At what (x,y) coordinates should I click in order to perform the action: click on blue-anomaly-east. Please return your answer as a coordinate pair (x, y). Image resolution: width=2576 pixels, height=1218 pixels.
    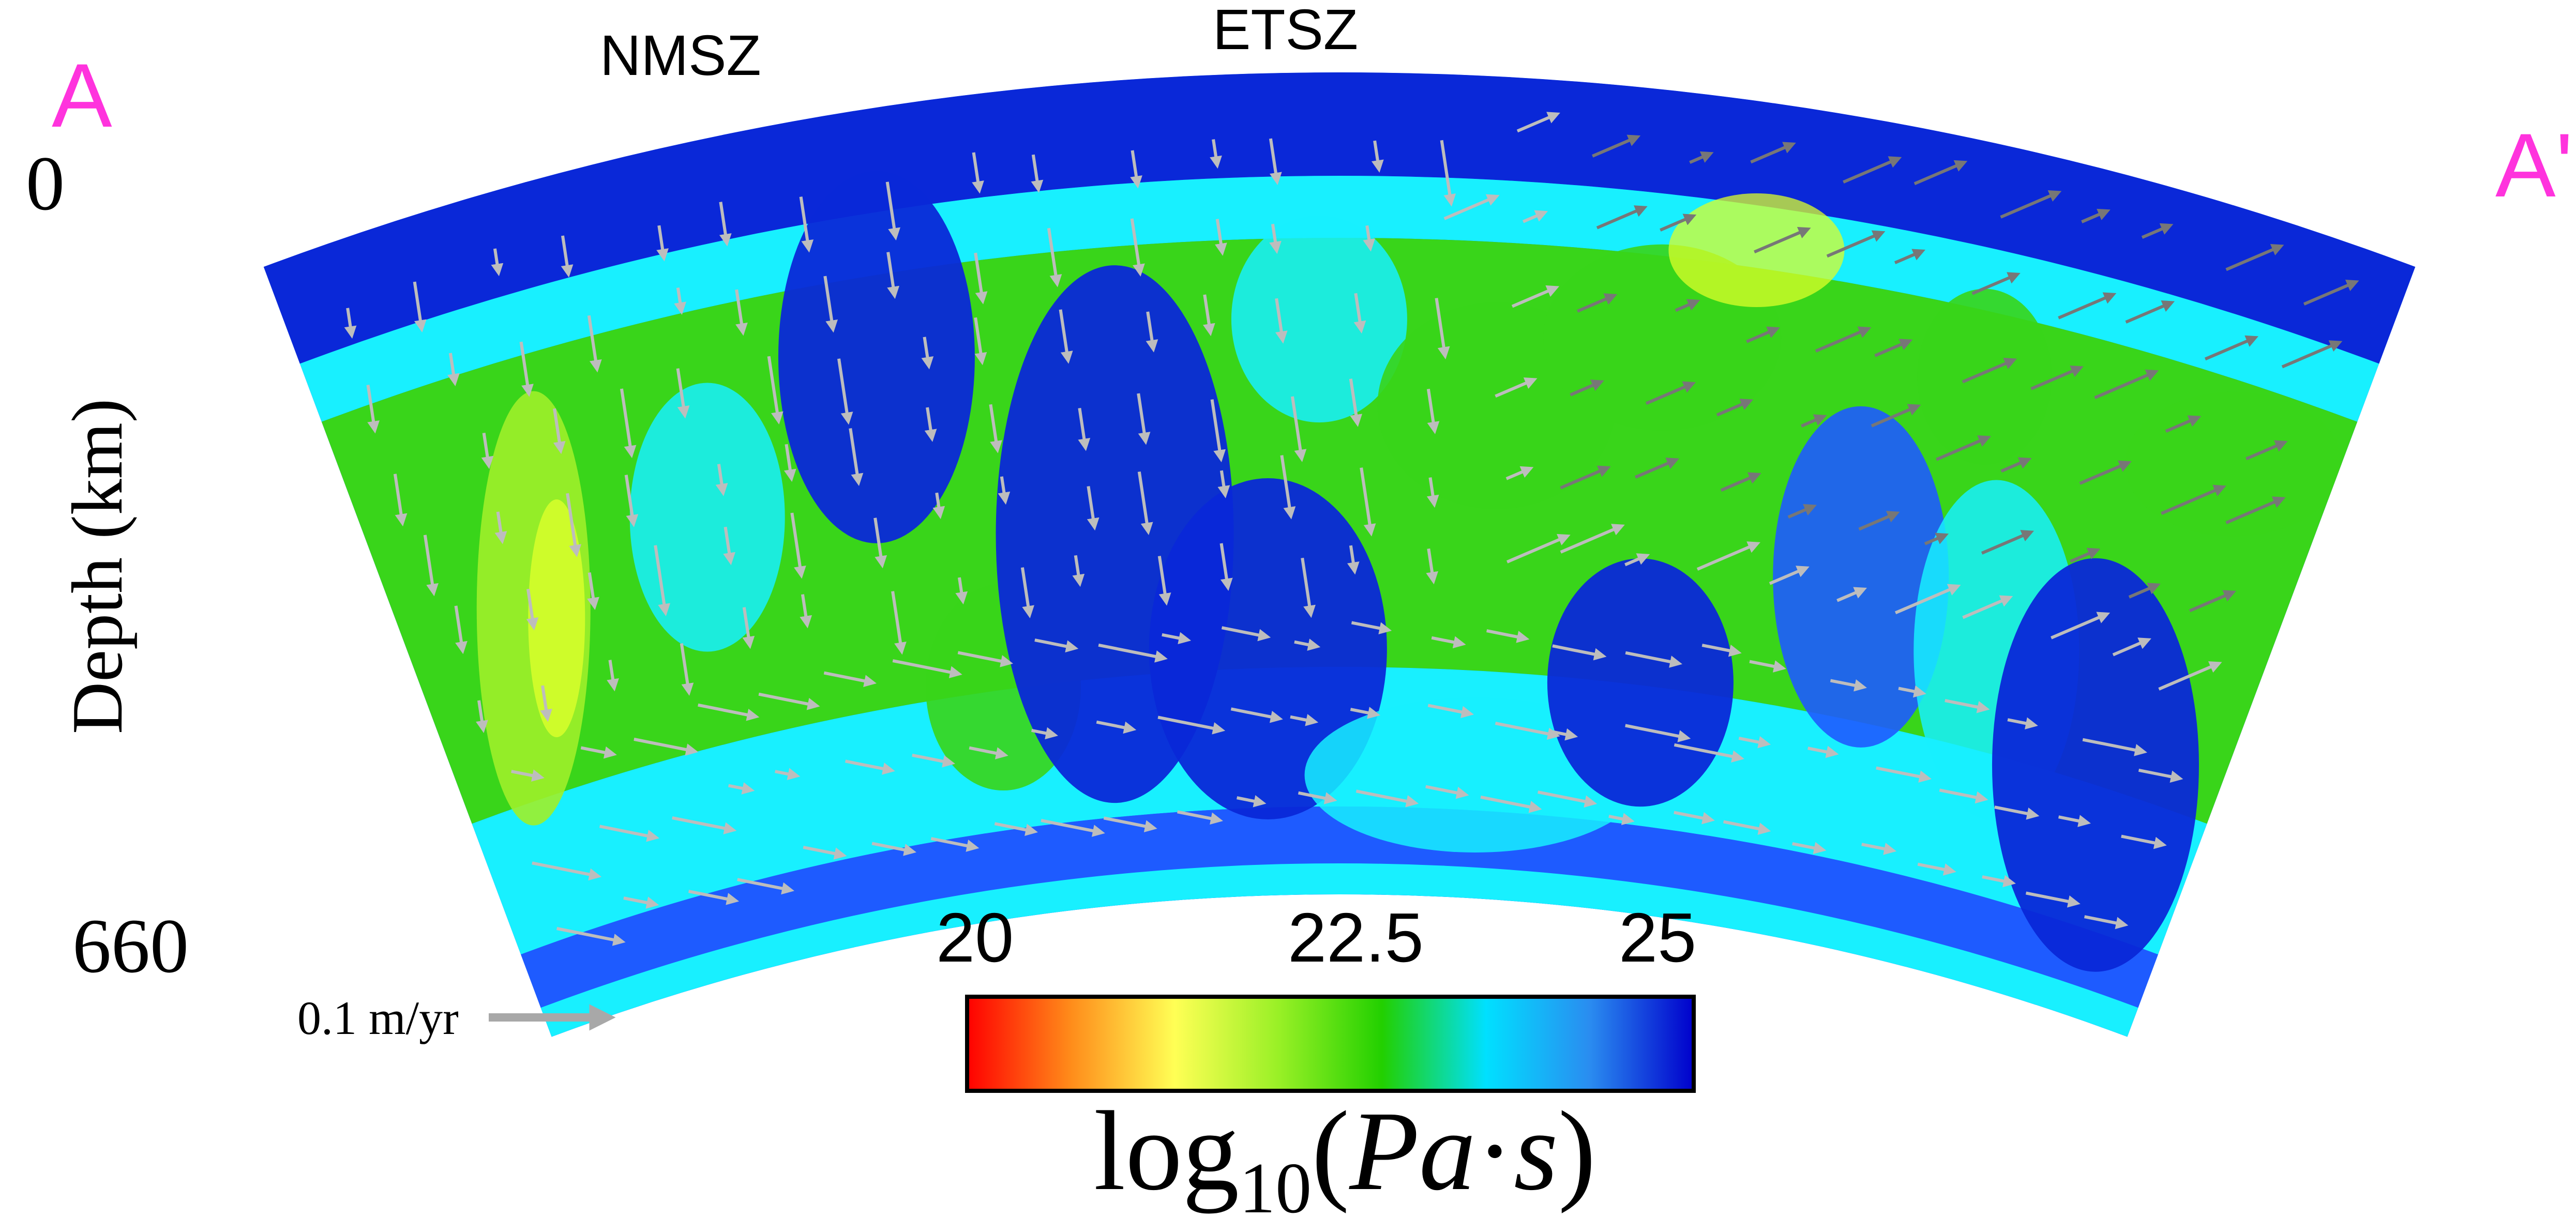
    Looking at the image, I should click on (1861, 577).